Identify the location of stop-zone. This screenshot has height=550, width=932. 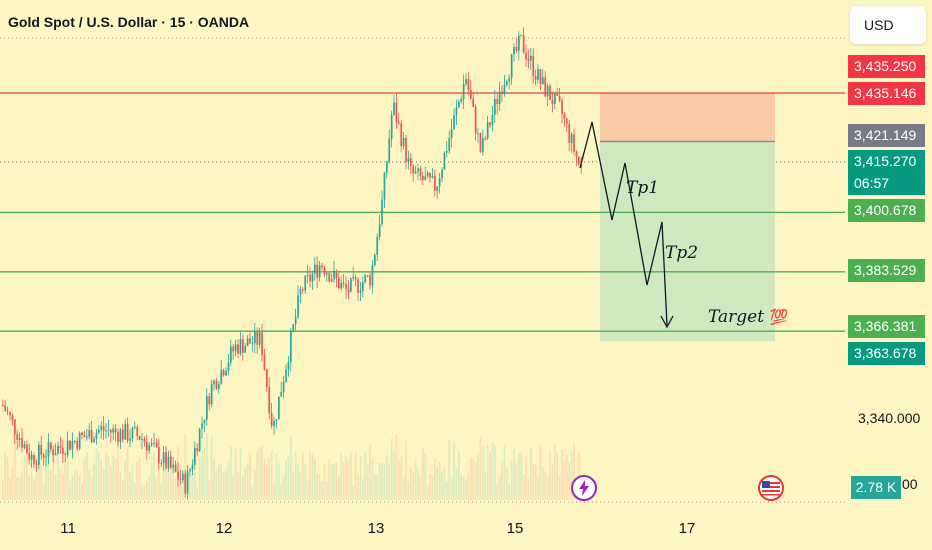
(687, 117).